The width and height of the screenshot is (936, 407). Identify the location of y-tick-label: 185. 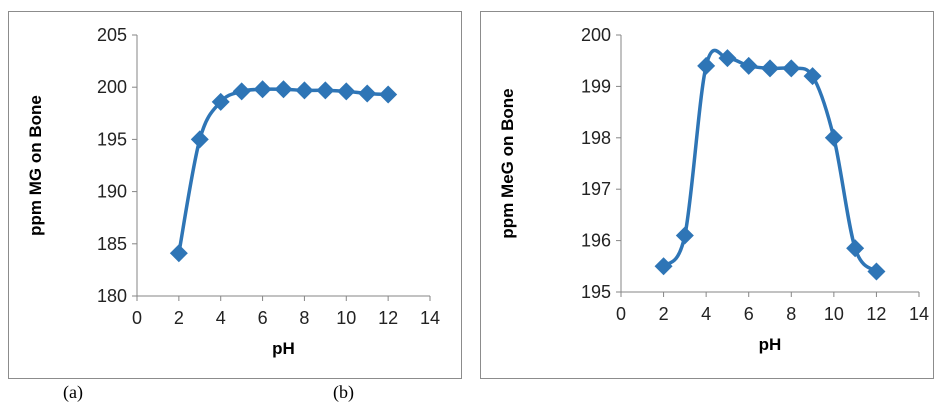
(112, 244).